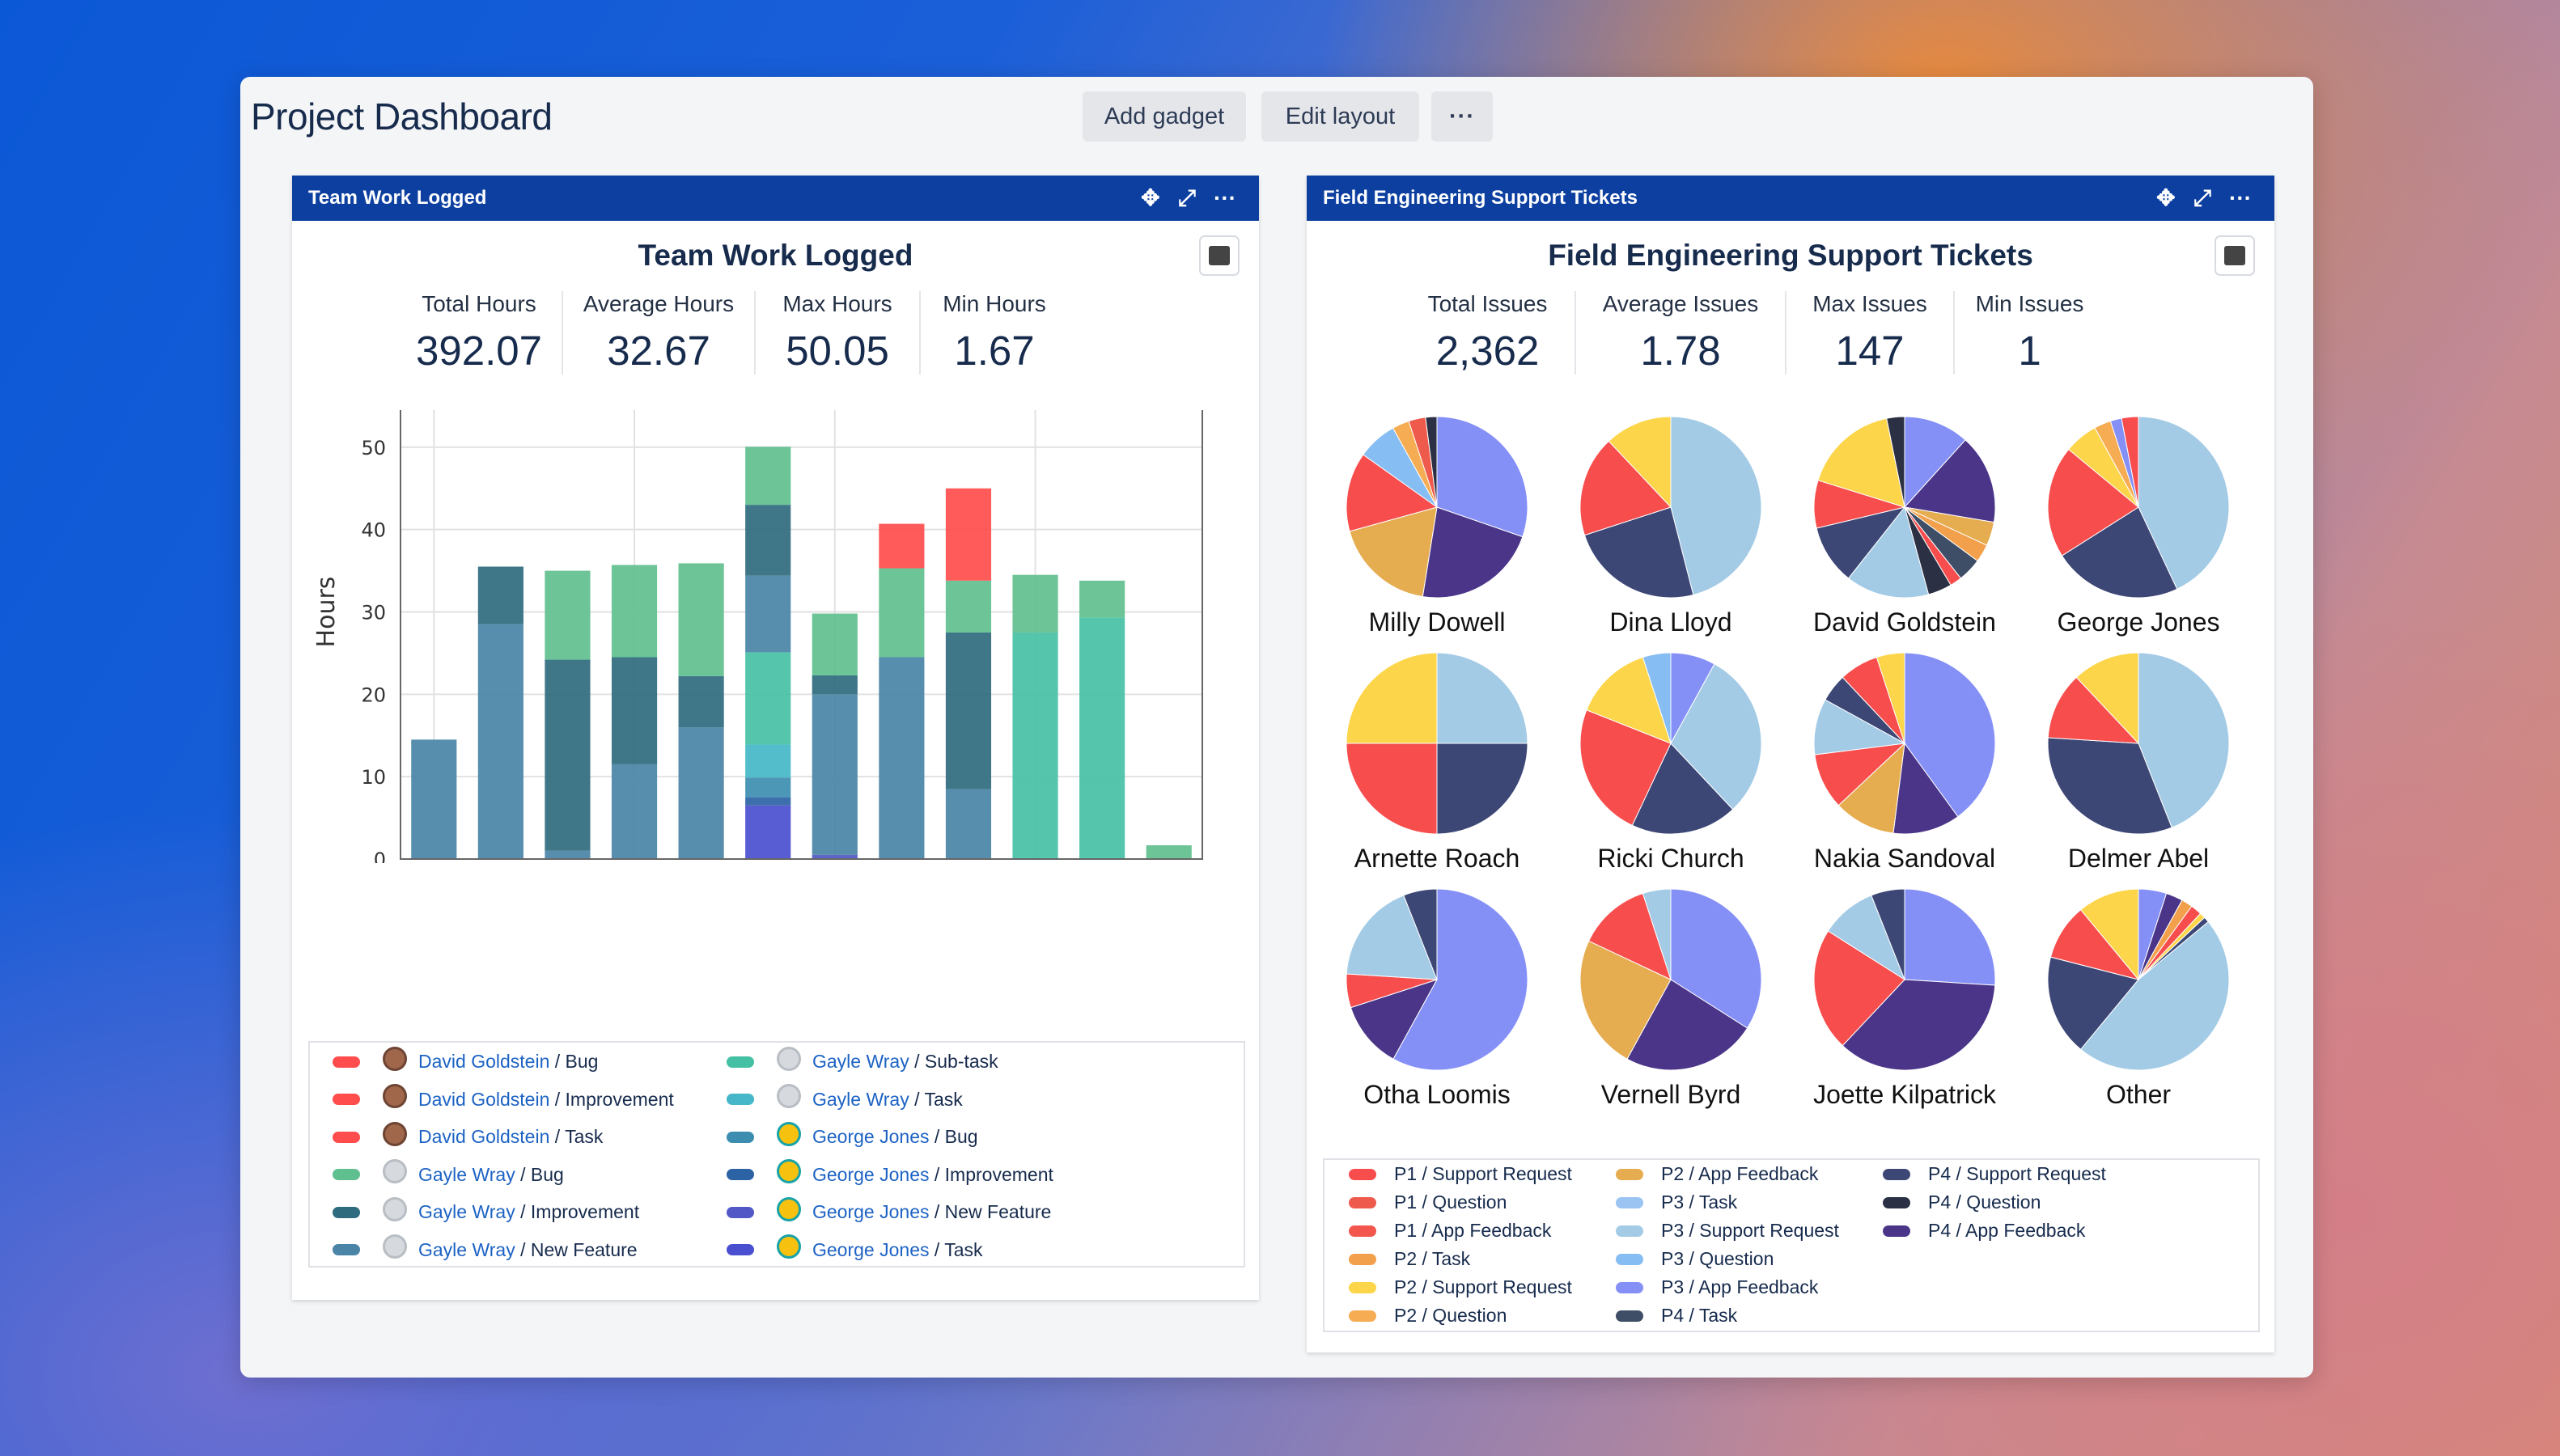  I want to click on legend-item: David Goldstein / Task, so click(468, 1134).